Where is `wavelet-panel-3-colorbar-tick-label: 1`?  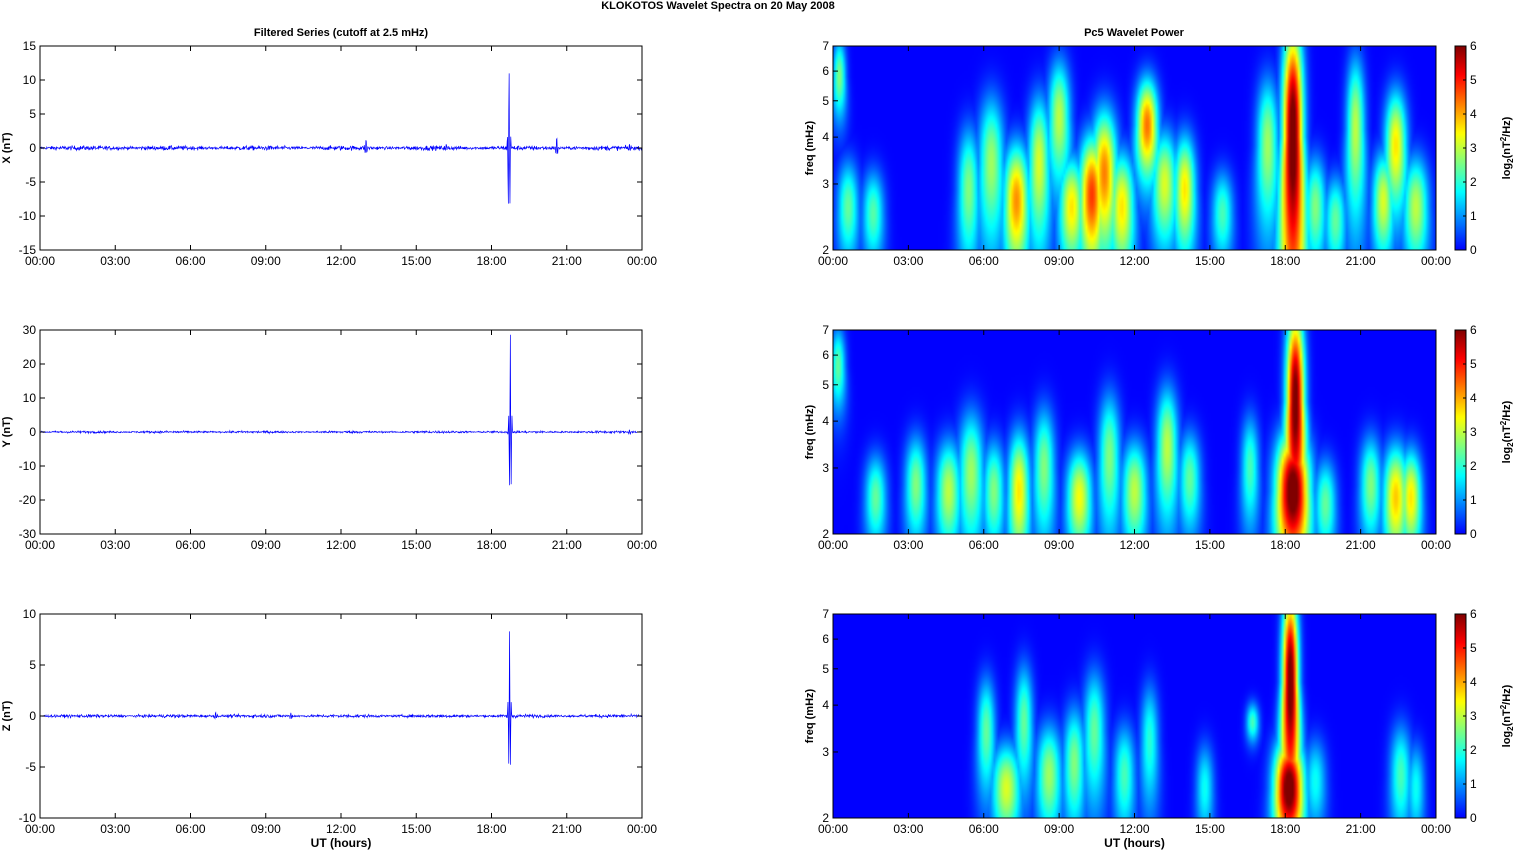 wavelet-panel-3-colorbar-tick-label: 1 is located at coordinates (1473, 216).